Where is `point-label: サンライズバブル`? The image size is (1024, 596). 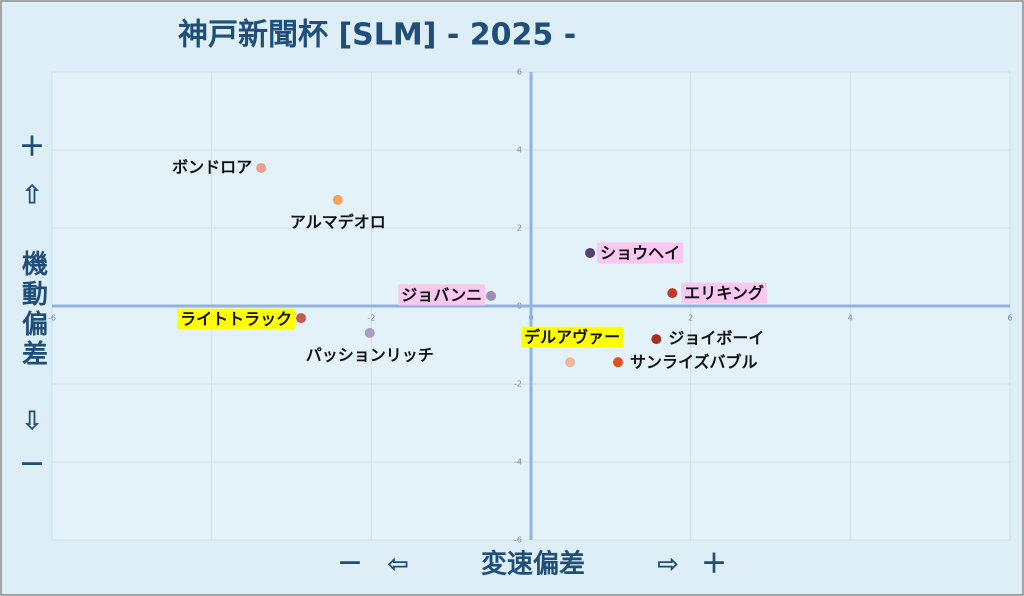
point-label: サンライズバブル is located at coordinates (694, 362).